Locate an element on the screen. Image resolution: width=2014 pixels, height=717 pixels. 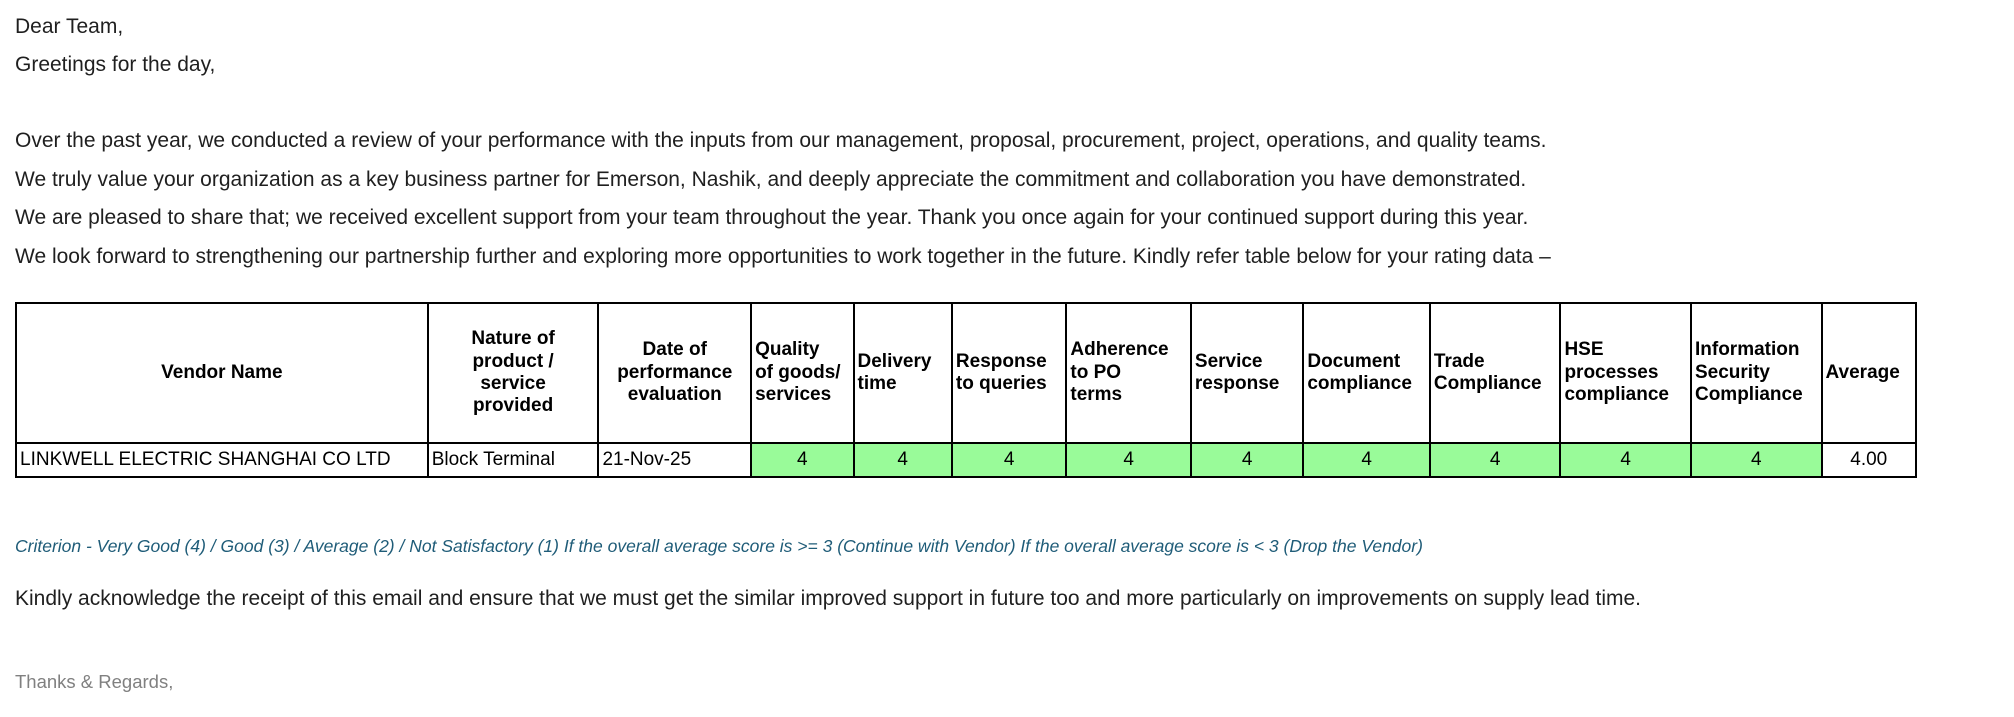
vendor-name-cell: LINKWELL ELECTRIC SHANGHAI CO LTD is located at coordinates (222, 460).